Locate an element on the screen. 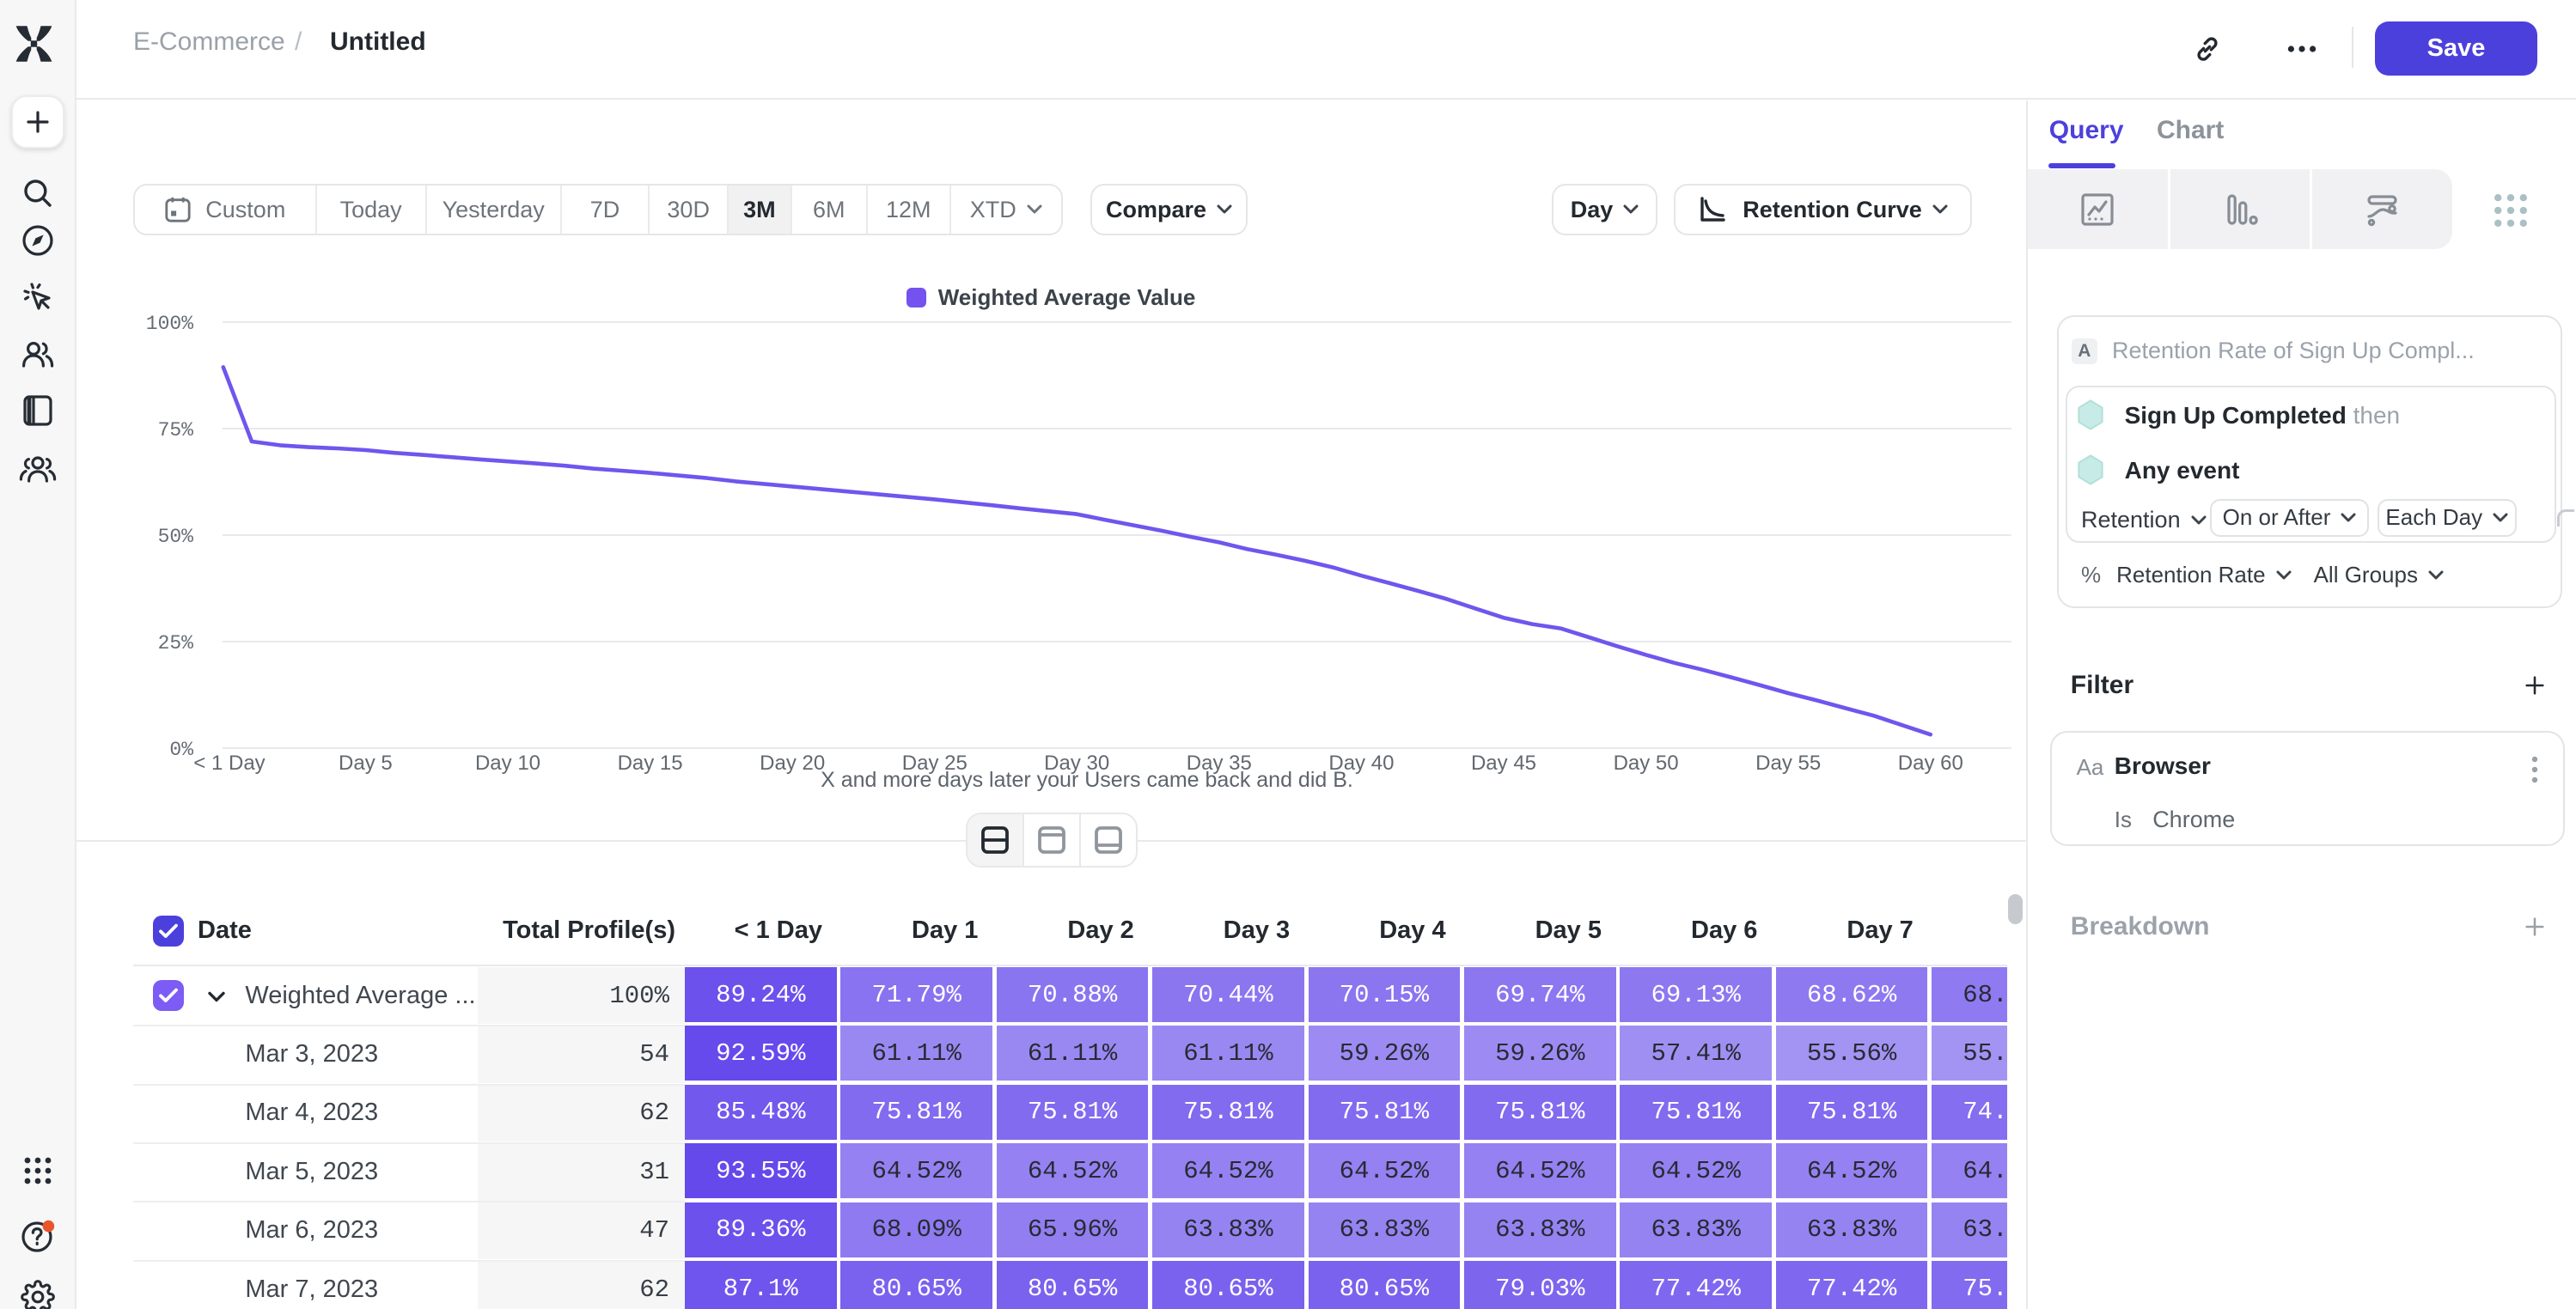 The width and height of the screenshot is (2576, 1309). svg-text: 75% is located at coordinates (176, 430).